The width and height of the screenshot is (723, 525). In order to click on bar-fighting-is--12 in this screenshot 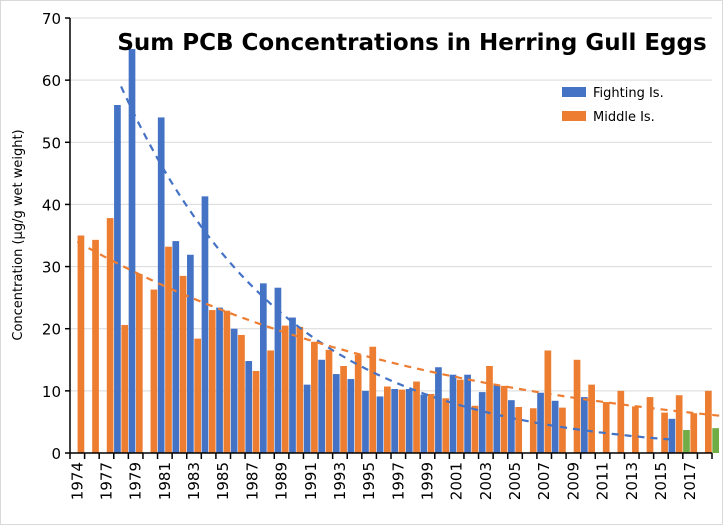, I will do `click(249, 407)`.